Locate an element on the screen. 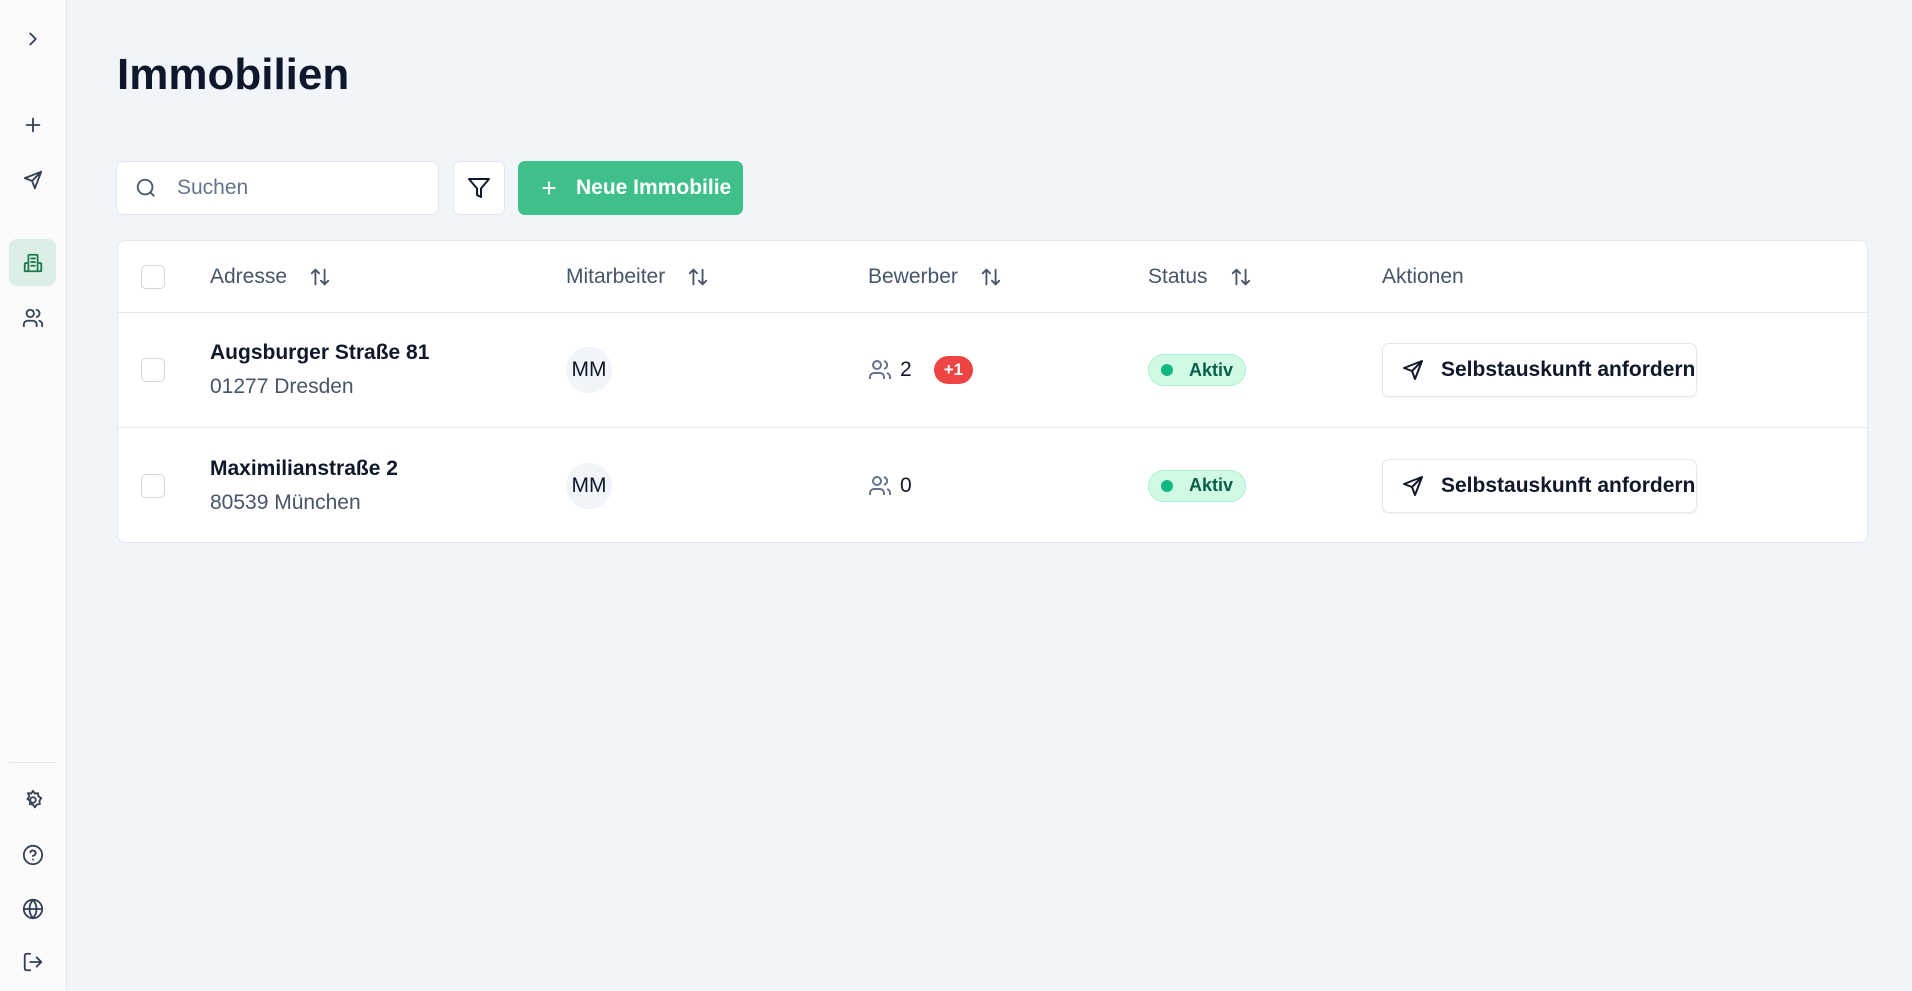 This screenshot has height=991, width=1912. new-applicants-badge: +1 is located at coordinates (953, 370).